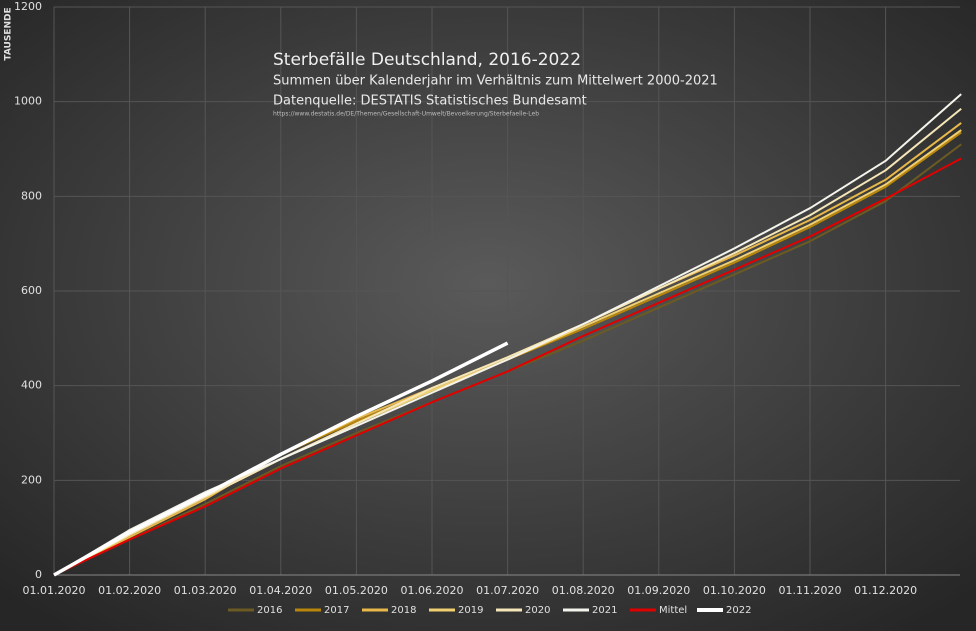 This screenshot has height=631, width=976. Describe the element at coordinates (470, 610) in the screenshot. I see `legend-label: 2019` at that location.